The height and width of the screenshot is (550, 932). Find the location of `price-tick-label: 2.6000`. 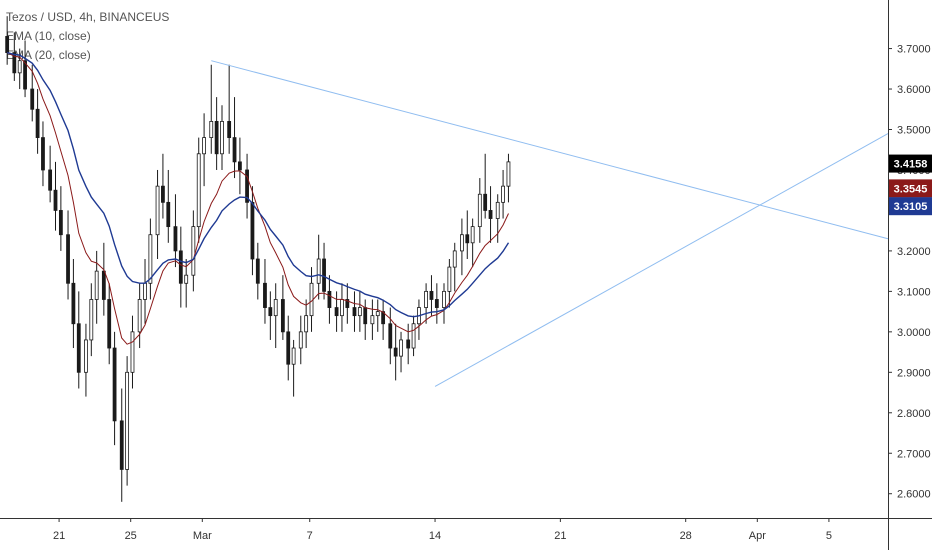

price-tick-label: 2.6000 is located at coordinates (914, 495).